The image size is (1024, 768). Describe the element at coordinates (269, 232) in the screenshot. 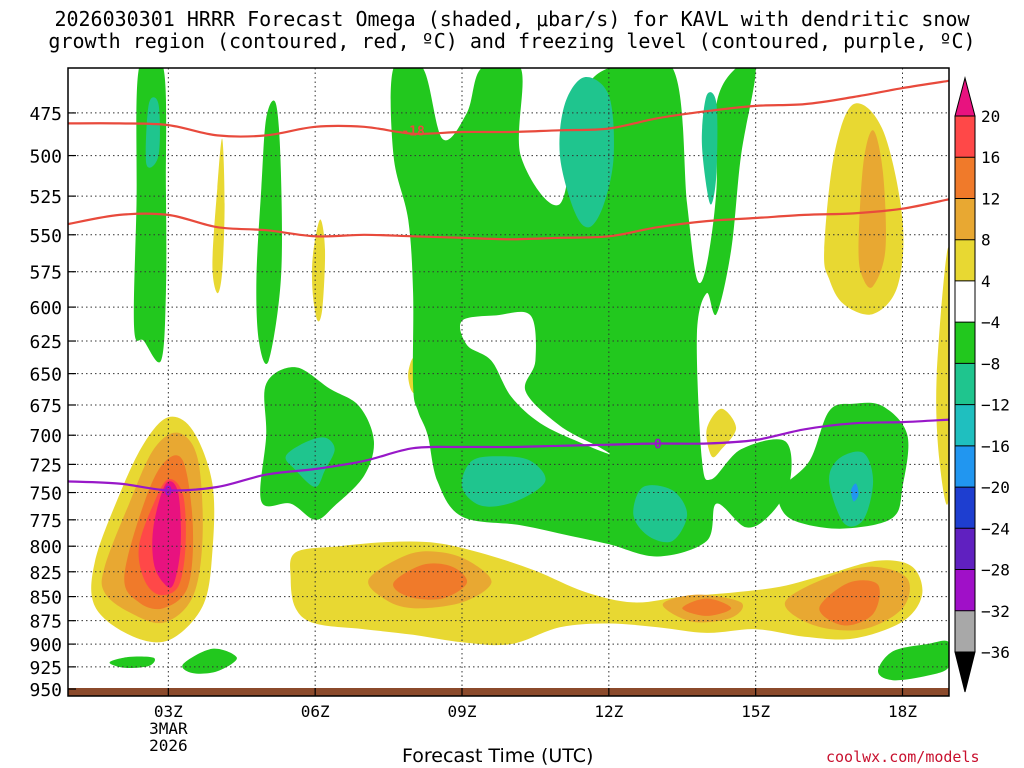

I see `omega-neg-col-05z` at that location.